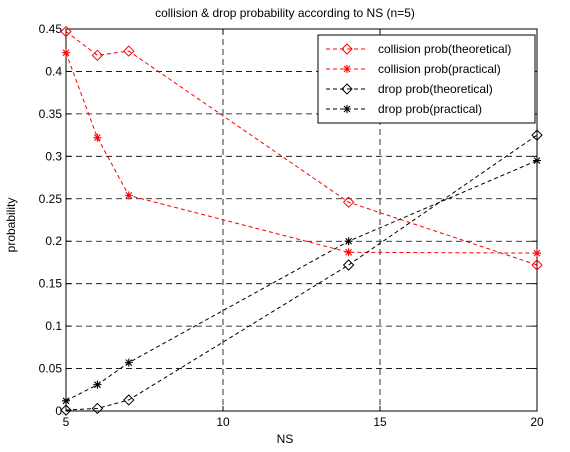 The image size is (570, 452). I want to click on y-tick-label: 0.4, so click(53, 71).